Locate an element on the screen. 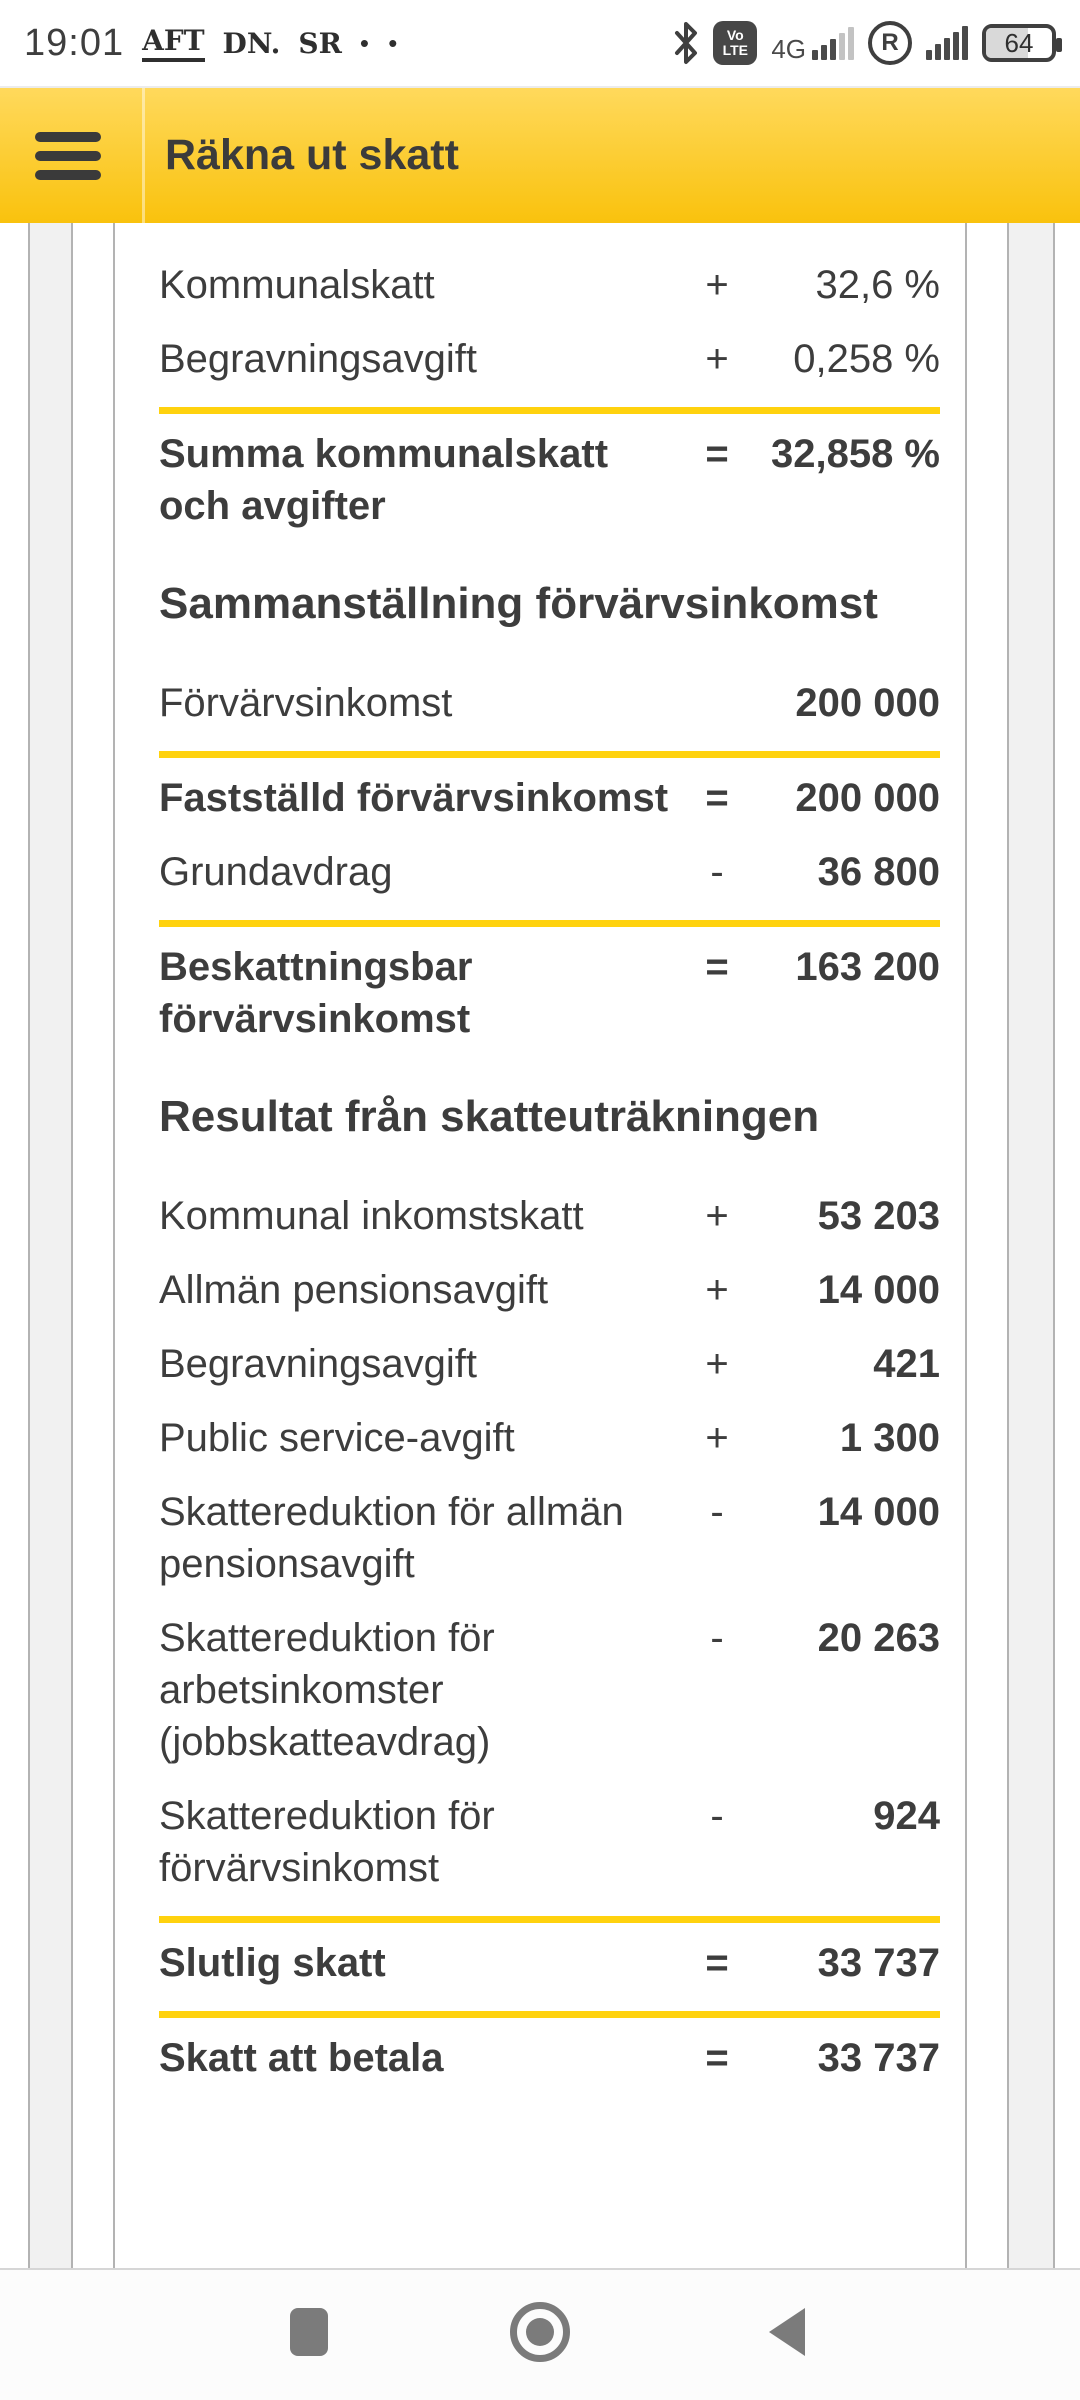  status-bar: 19:01 AFT DN. SR • • Vo LTE 4G R is located at coordinates (540, 44).